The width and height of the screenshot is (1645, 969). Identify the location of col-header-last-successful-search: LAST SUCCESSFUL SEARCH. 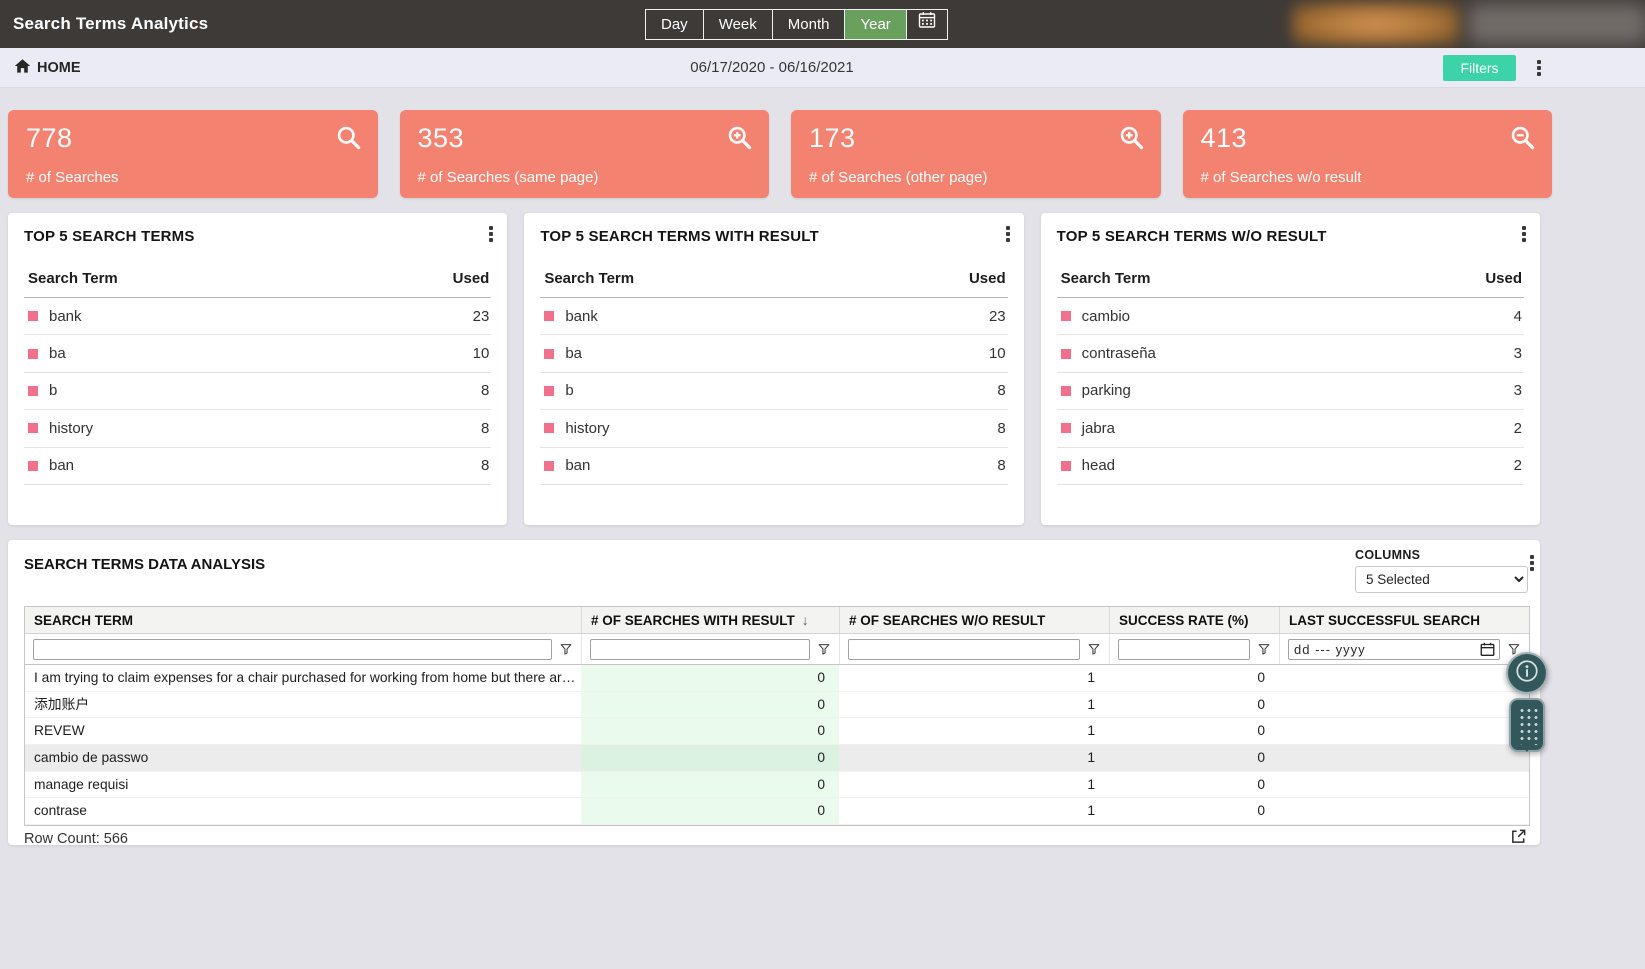
(1404, 620).